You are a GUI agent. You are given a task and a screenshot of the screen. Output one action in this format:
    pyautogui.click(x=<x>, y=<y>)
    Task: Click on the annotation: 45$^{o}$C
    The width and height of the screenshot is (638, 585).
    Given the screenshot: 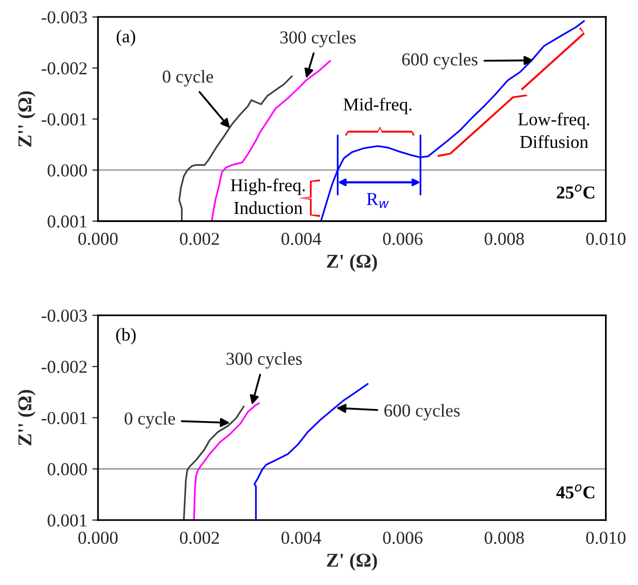 What is the action you would take?
    pyautogui.click(x=575, y=491)
    